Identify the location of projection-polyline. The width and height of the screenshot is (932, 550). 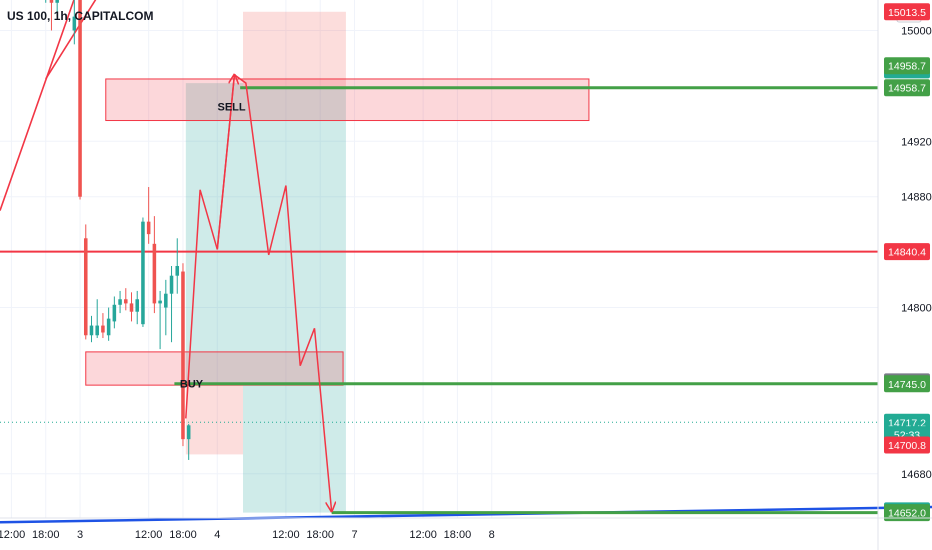
(258, 292).